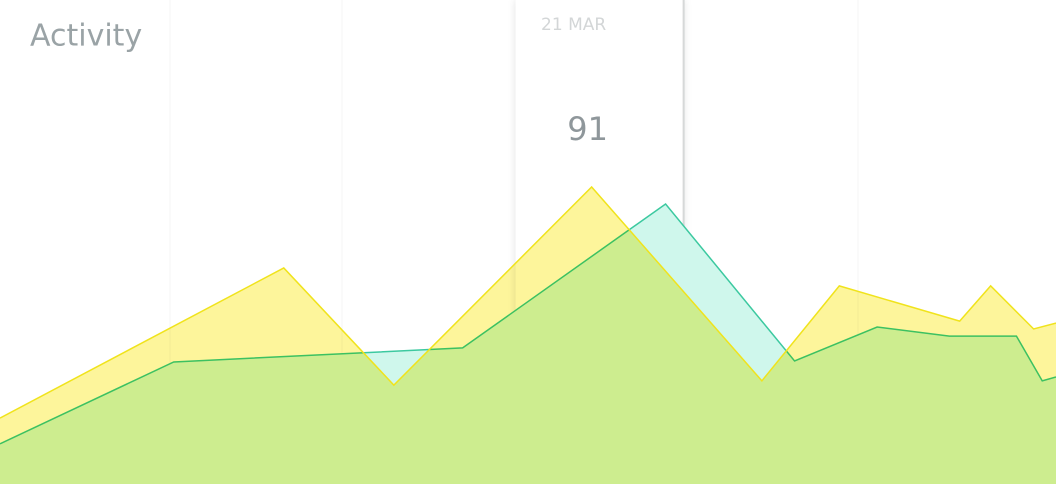 This screenshot has width=1056, height=484. What do you see at coordinates (587, 129) in the screenshot?
I see `hover-value: 91` at bounding box center [587, 129].